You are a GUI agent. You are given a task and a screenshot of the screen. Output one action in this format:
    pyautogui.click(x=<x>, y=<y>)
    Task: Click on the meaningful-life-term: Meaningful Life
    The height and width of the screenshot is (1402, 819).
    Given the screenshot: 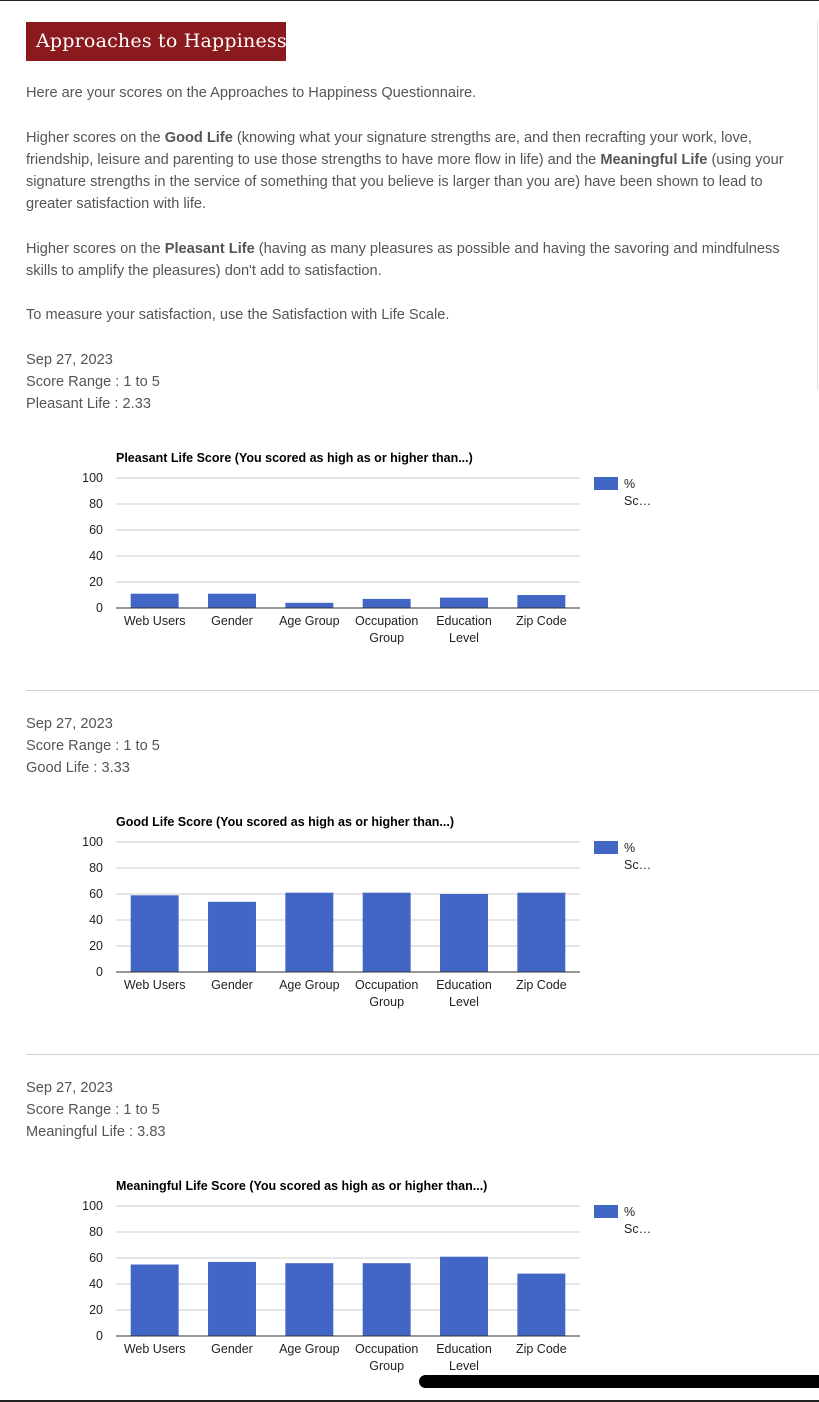 What is the action you would take?
    pyautogui.click(x=654, y=160)
    